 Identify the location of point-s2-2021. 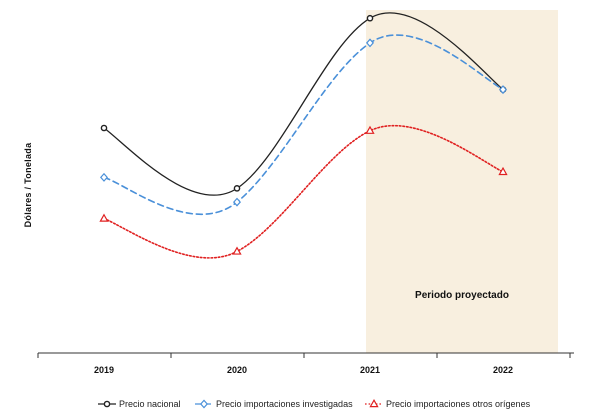
(370, 129).